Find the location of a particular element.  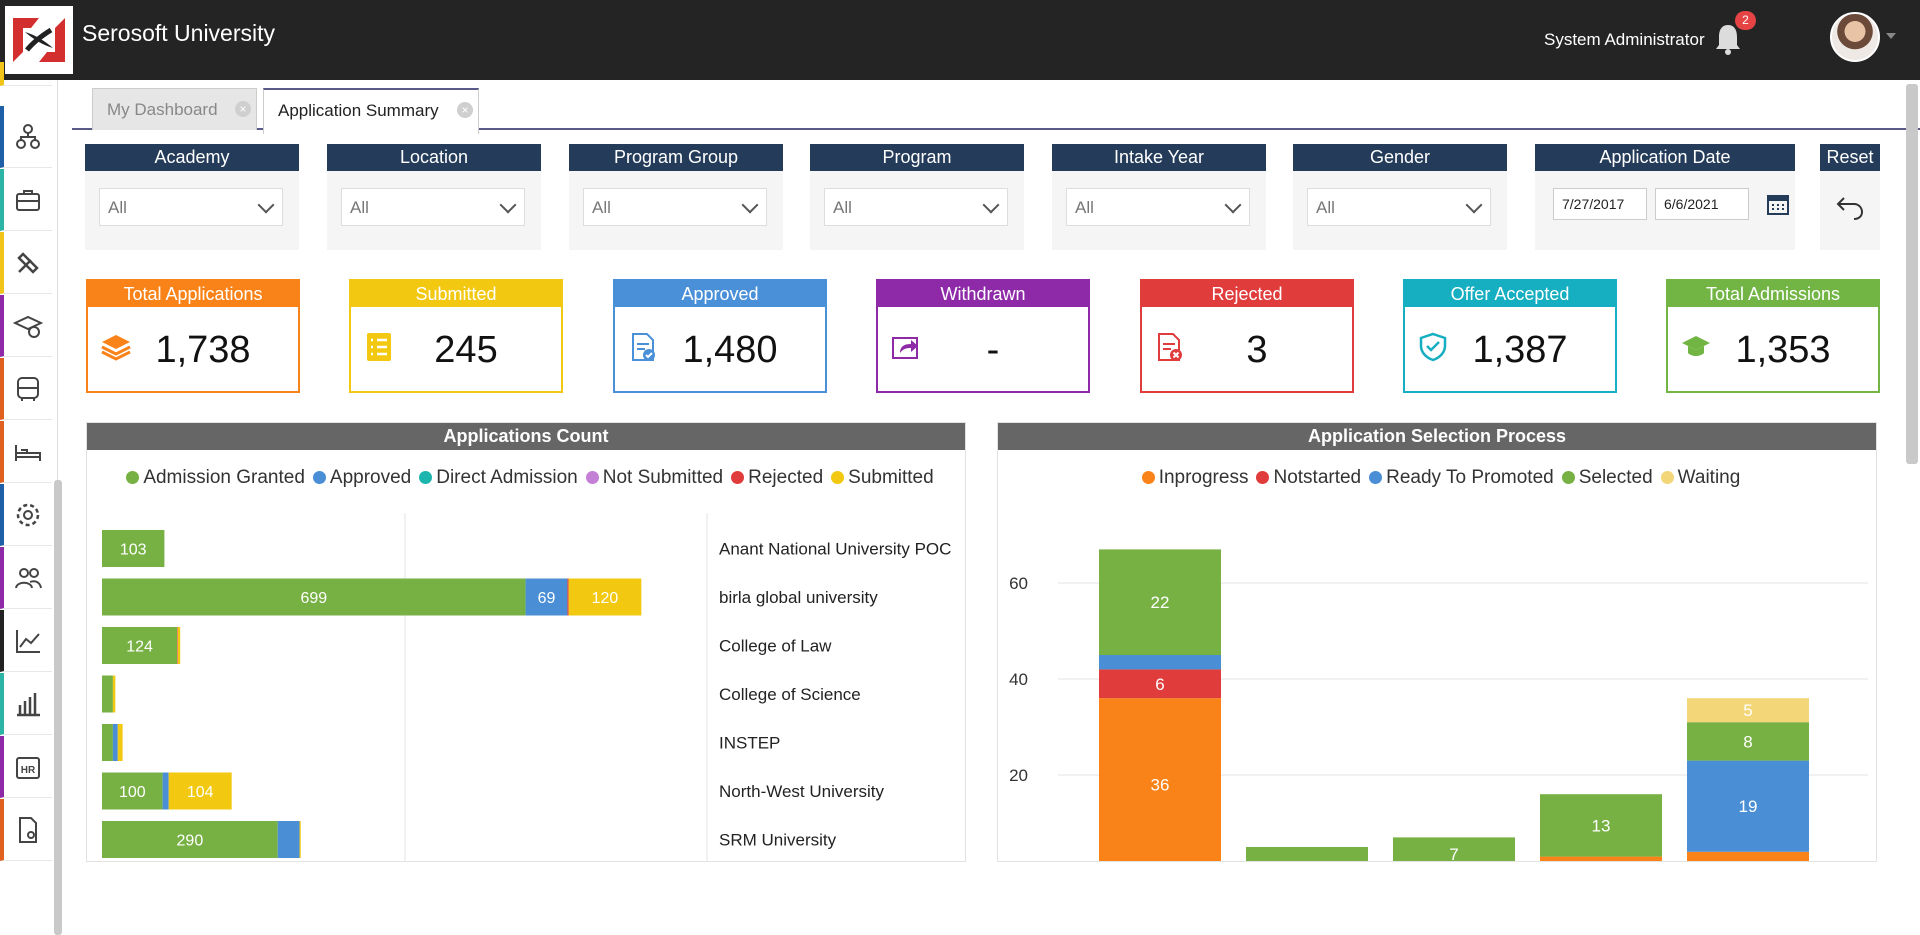

calendar-icon is located at coordinates (1778, 204).